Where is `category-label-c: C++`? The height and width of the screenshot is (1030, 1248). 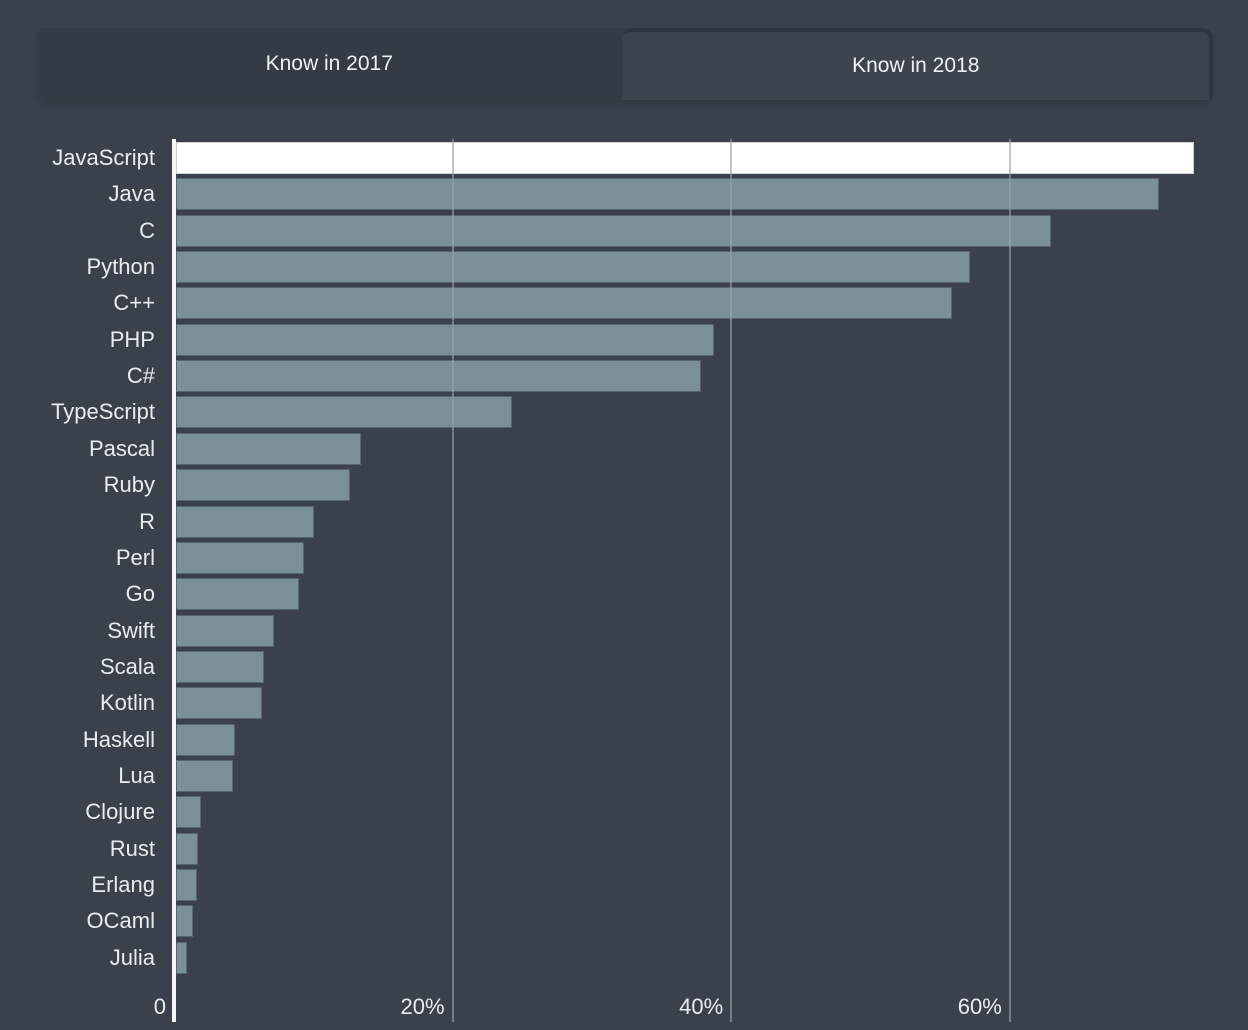 category-label-c: C++ is located at coordinates (134, 303).